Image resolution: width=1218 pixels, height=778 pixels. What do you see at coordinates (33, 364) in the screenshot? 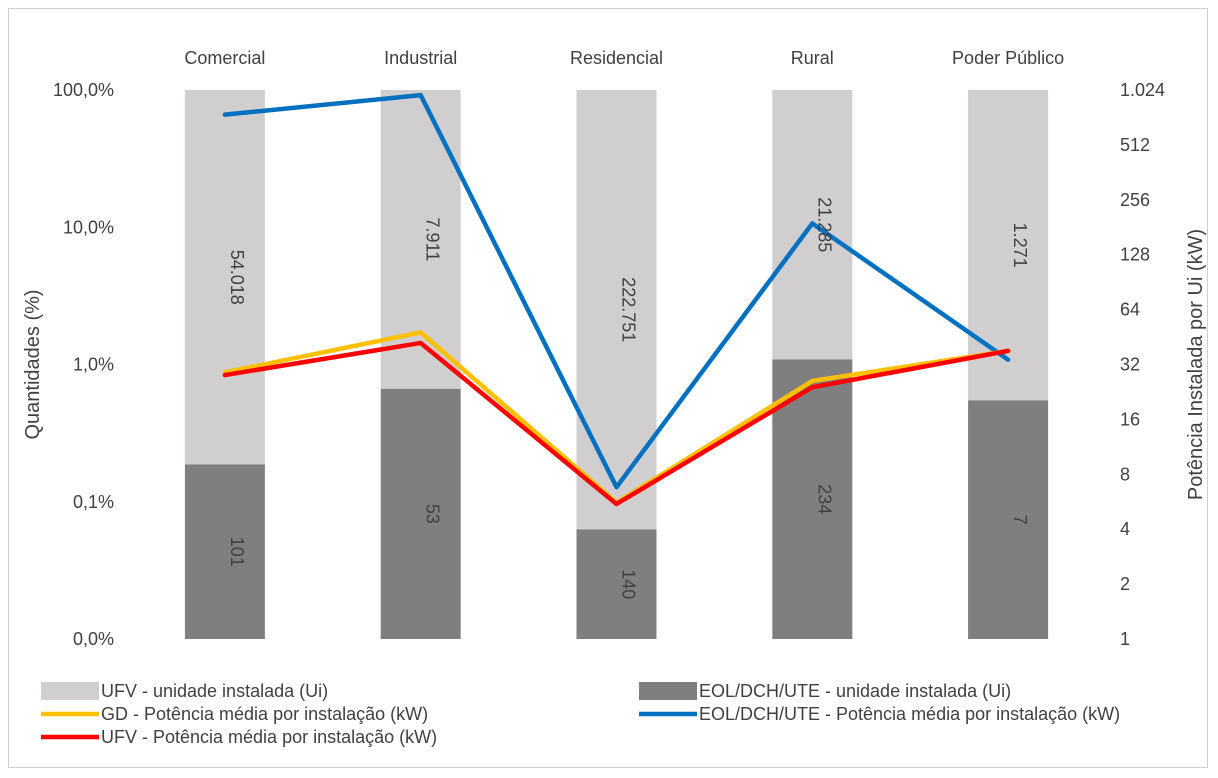
I see `y-left-axis-title: Quantidades (%)` at bounding box center [33, 364].